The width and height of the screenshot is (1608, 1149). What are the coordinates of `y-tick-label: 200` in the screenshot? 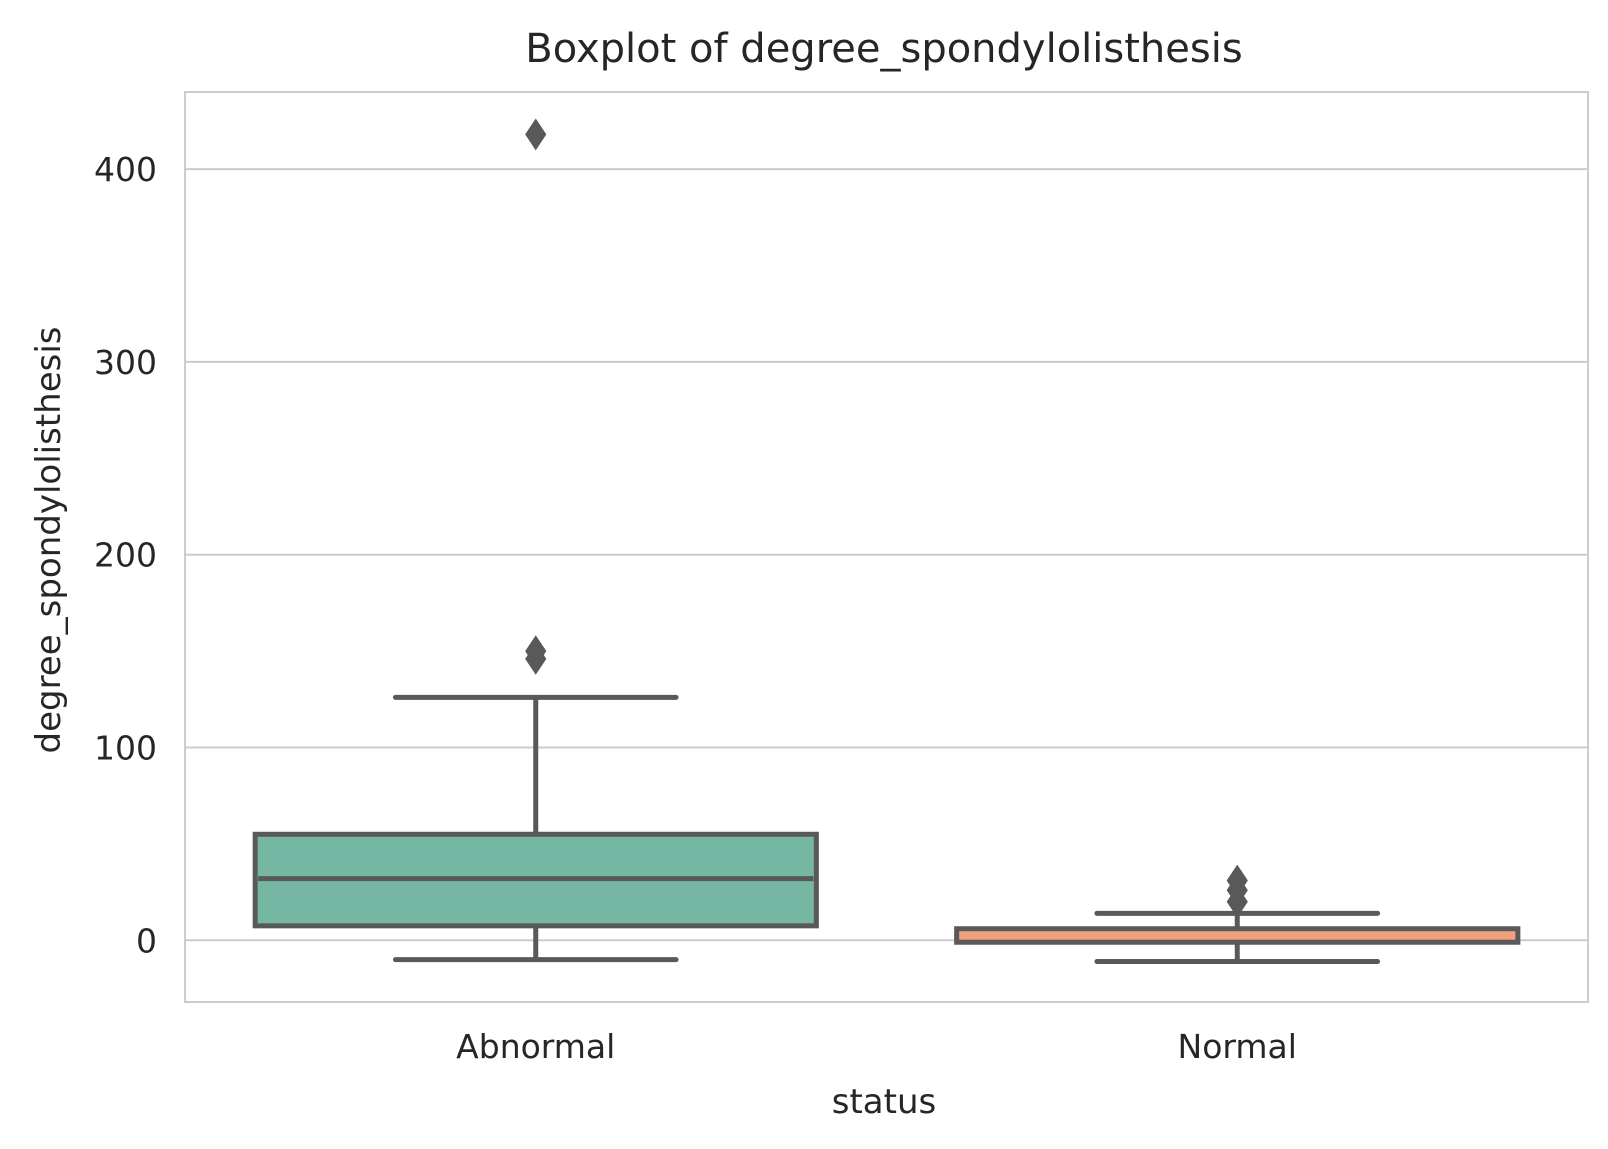 It's located at (125, 555).